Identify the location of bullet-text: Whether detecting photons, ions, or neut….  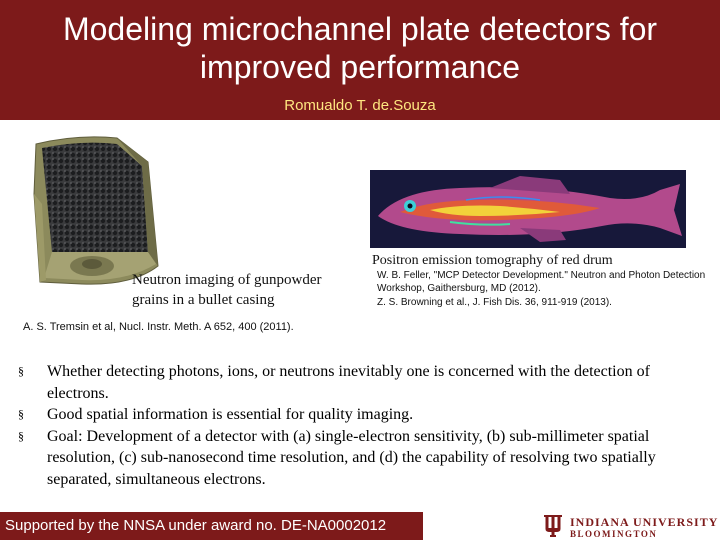
(348, 382).